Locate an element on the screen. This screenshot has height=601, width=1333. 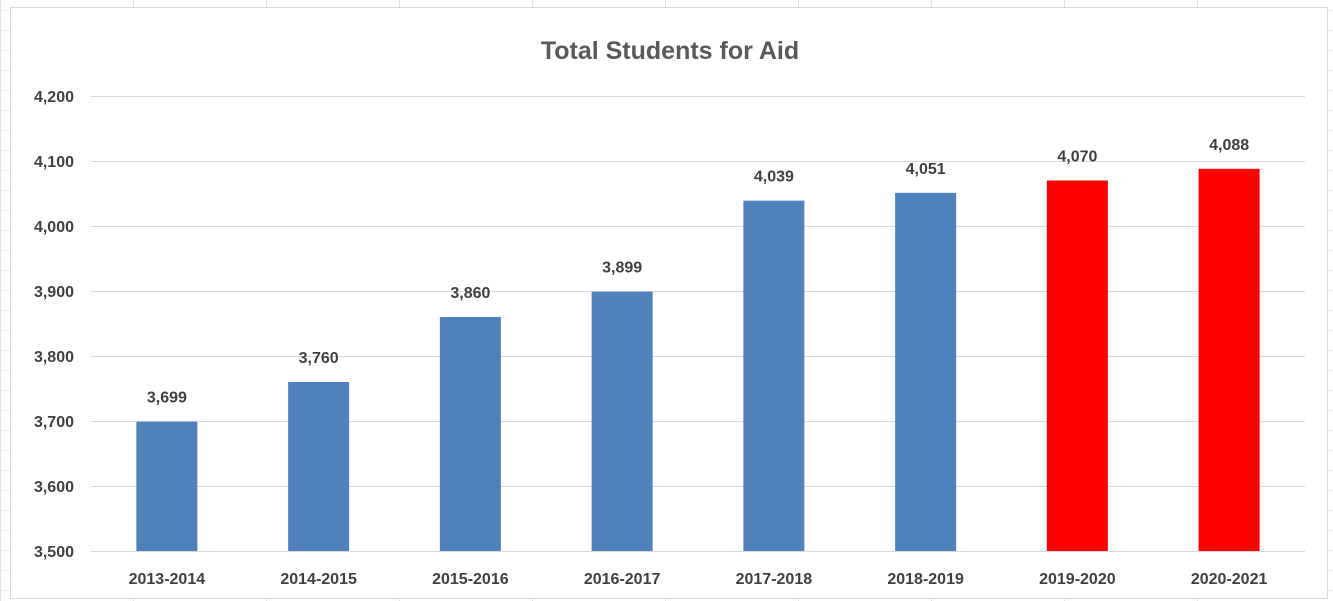
x-tick-label: 2018-2019 is located at coordinates (925, 579).